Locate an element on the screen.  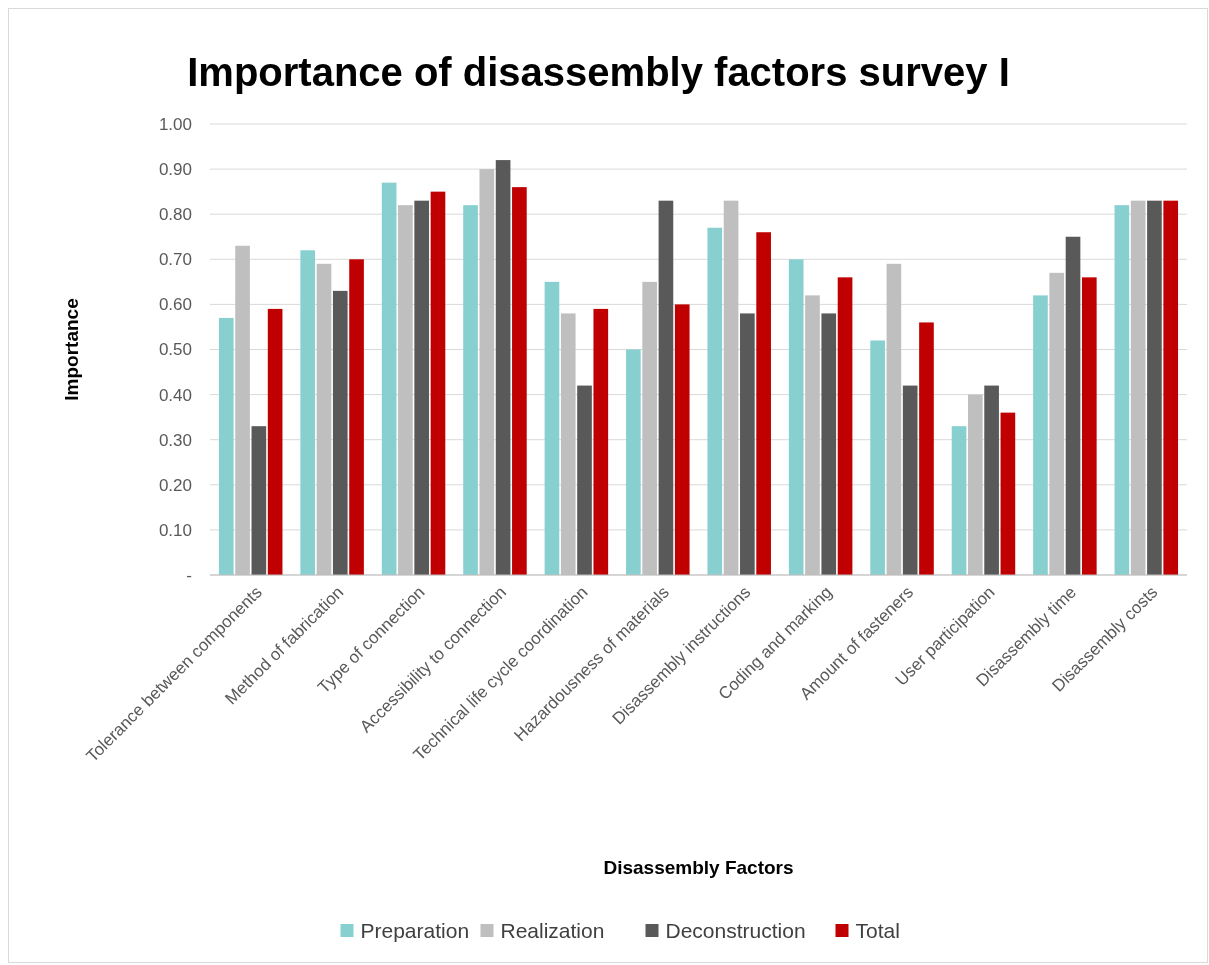
y-tick-label: 0.50 is located at coordinates (175, 350).